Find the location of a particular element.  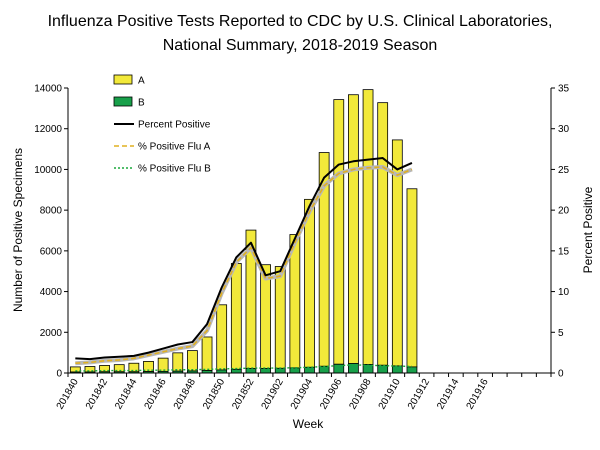

x-tick-label: 201912 is located at coordinates (419, 394).